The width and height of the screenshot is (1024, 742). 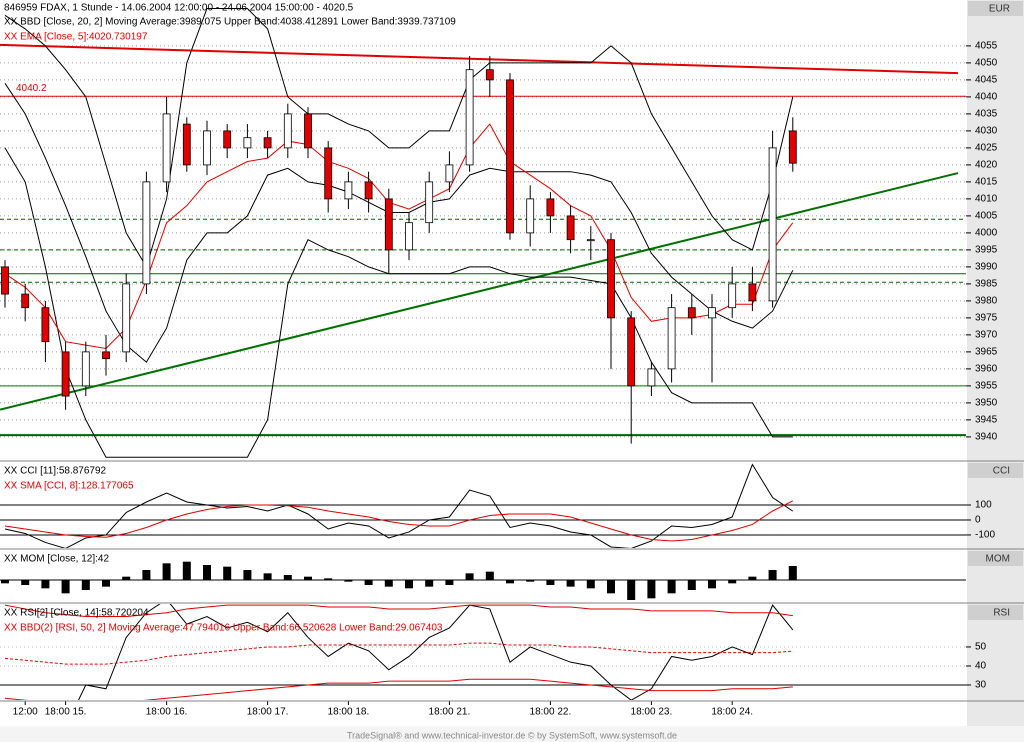 What do you see at coordinates (268, 712) in the screenshot?
I see `x-tick-label: 18:00 17.` at bounding box center [268, 712].